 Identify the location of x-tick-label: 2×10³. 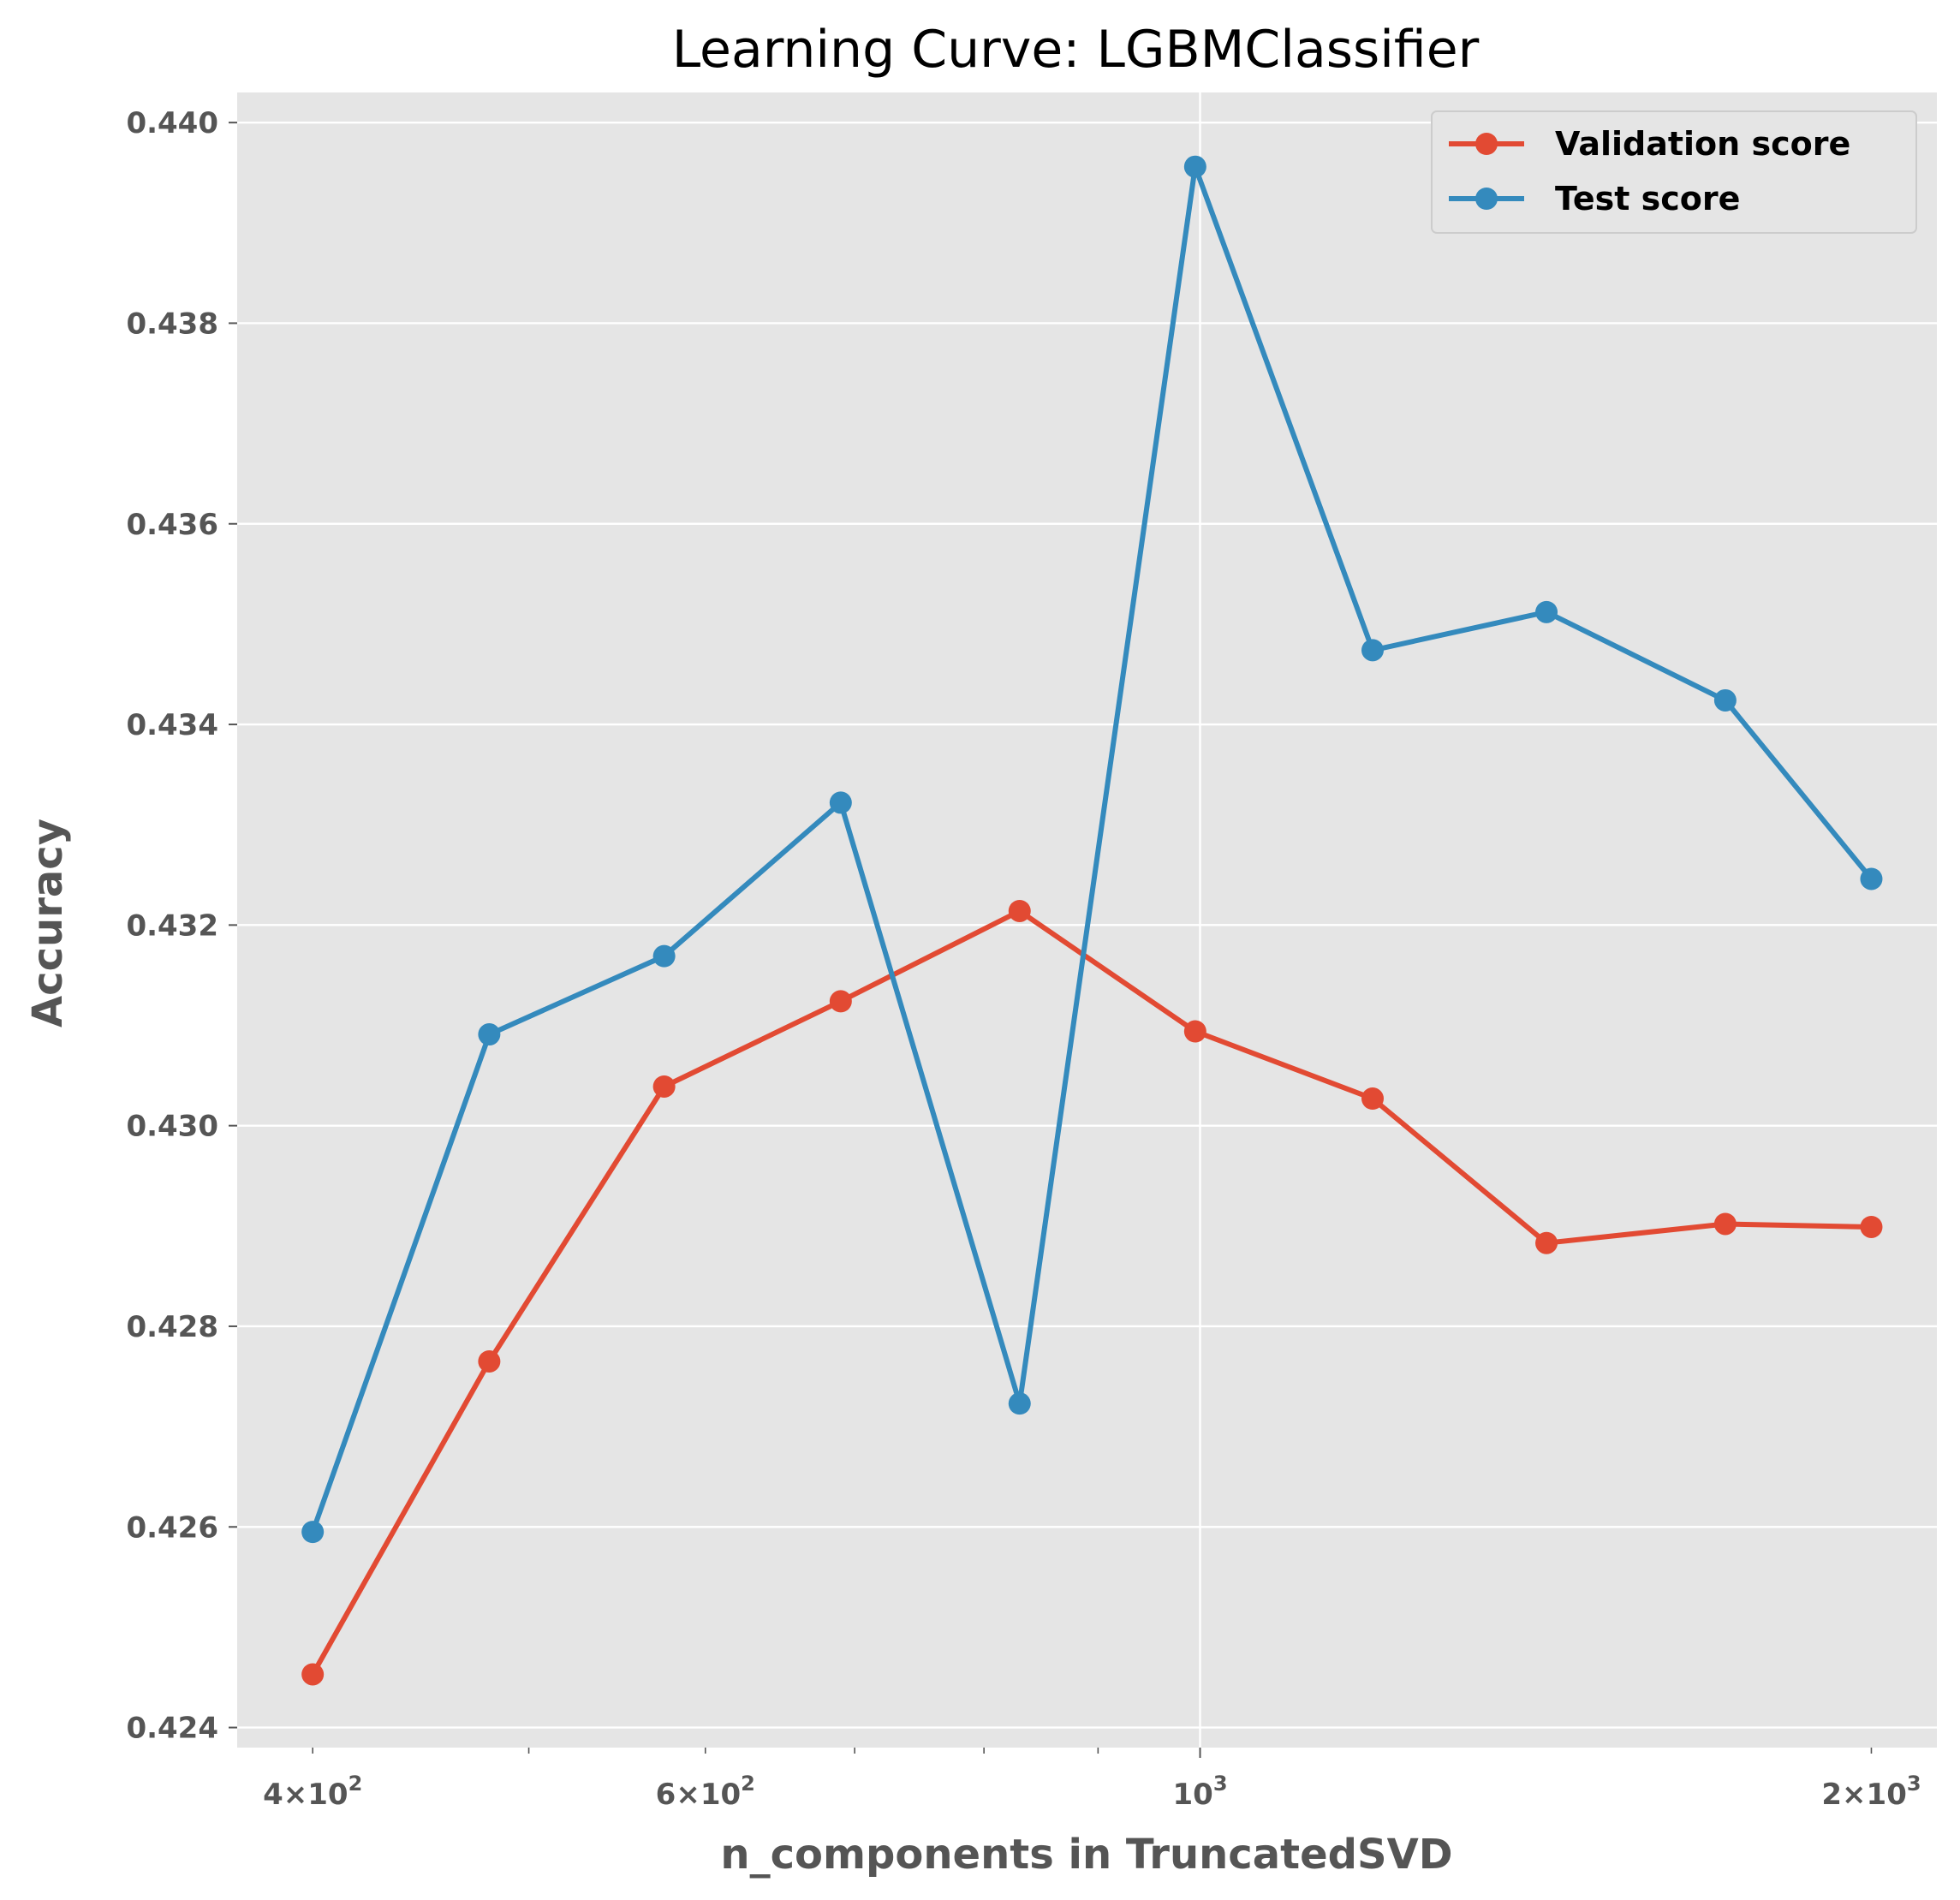
(1871, 1792).